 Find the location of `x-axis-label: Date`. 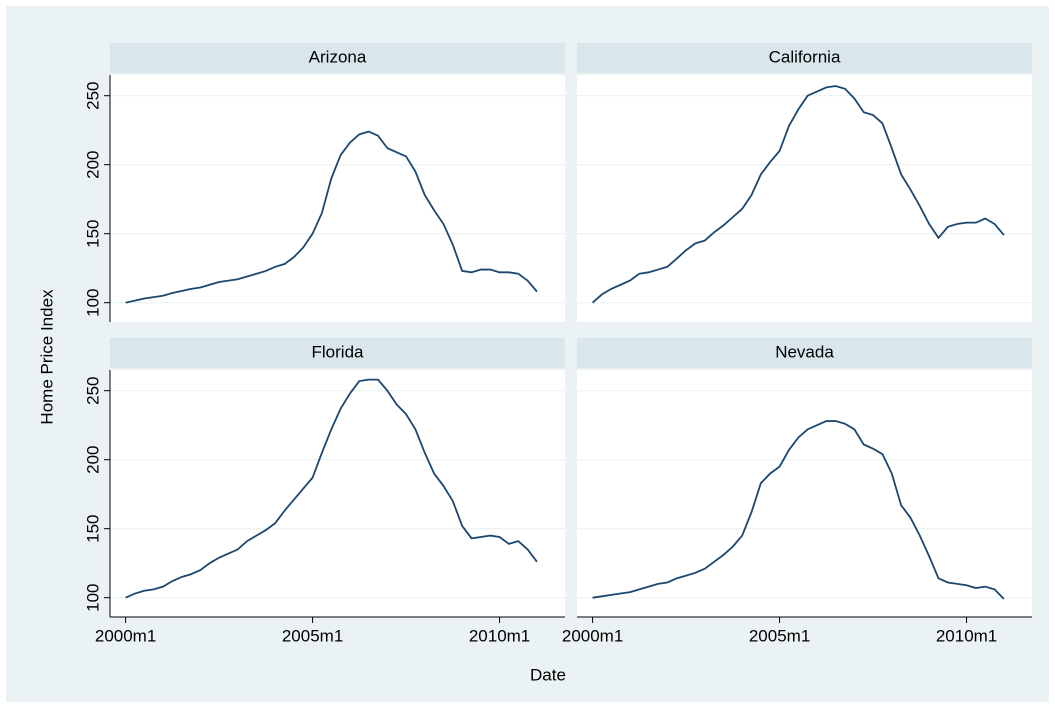

x-axis-label: Date is located at coordinates (548, 674).